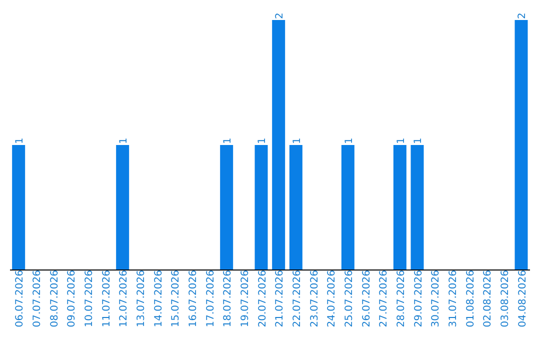  I want to click on x-tick-label: 06.07.2026, so click(20, 299).